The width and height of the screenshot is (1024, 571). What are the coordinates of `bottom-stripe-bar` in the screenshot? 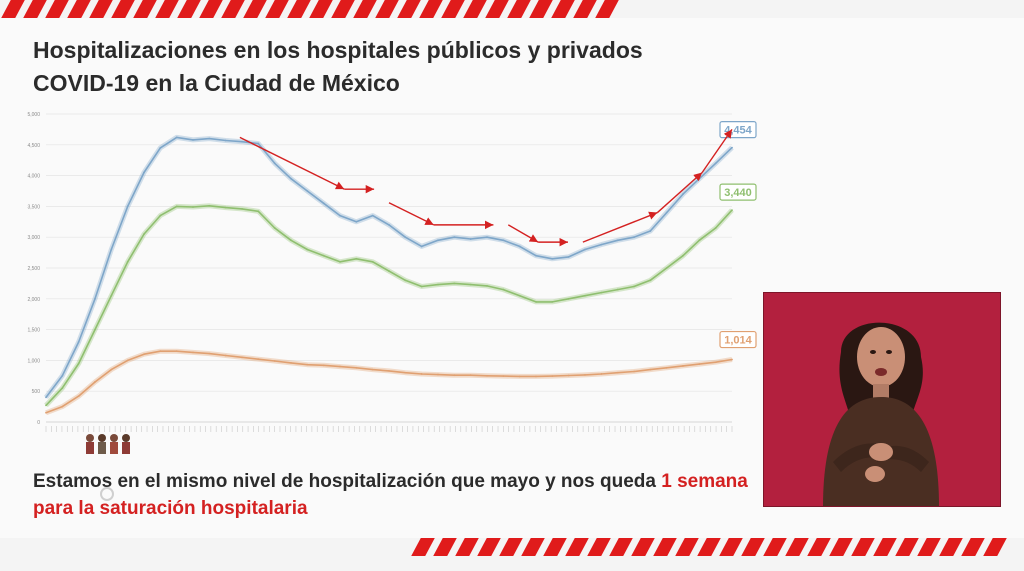 It's located at (710, 547).